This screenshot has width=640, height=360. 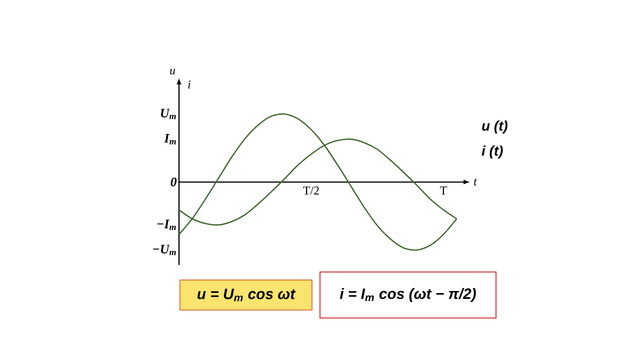 What do you see at coordinates (170, 139) in the screenshot?
I see `text: I$_{m}$` at bounding box center [170, 139].